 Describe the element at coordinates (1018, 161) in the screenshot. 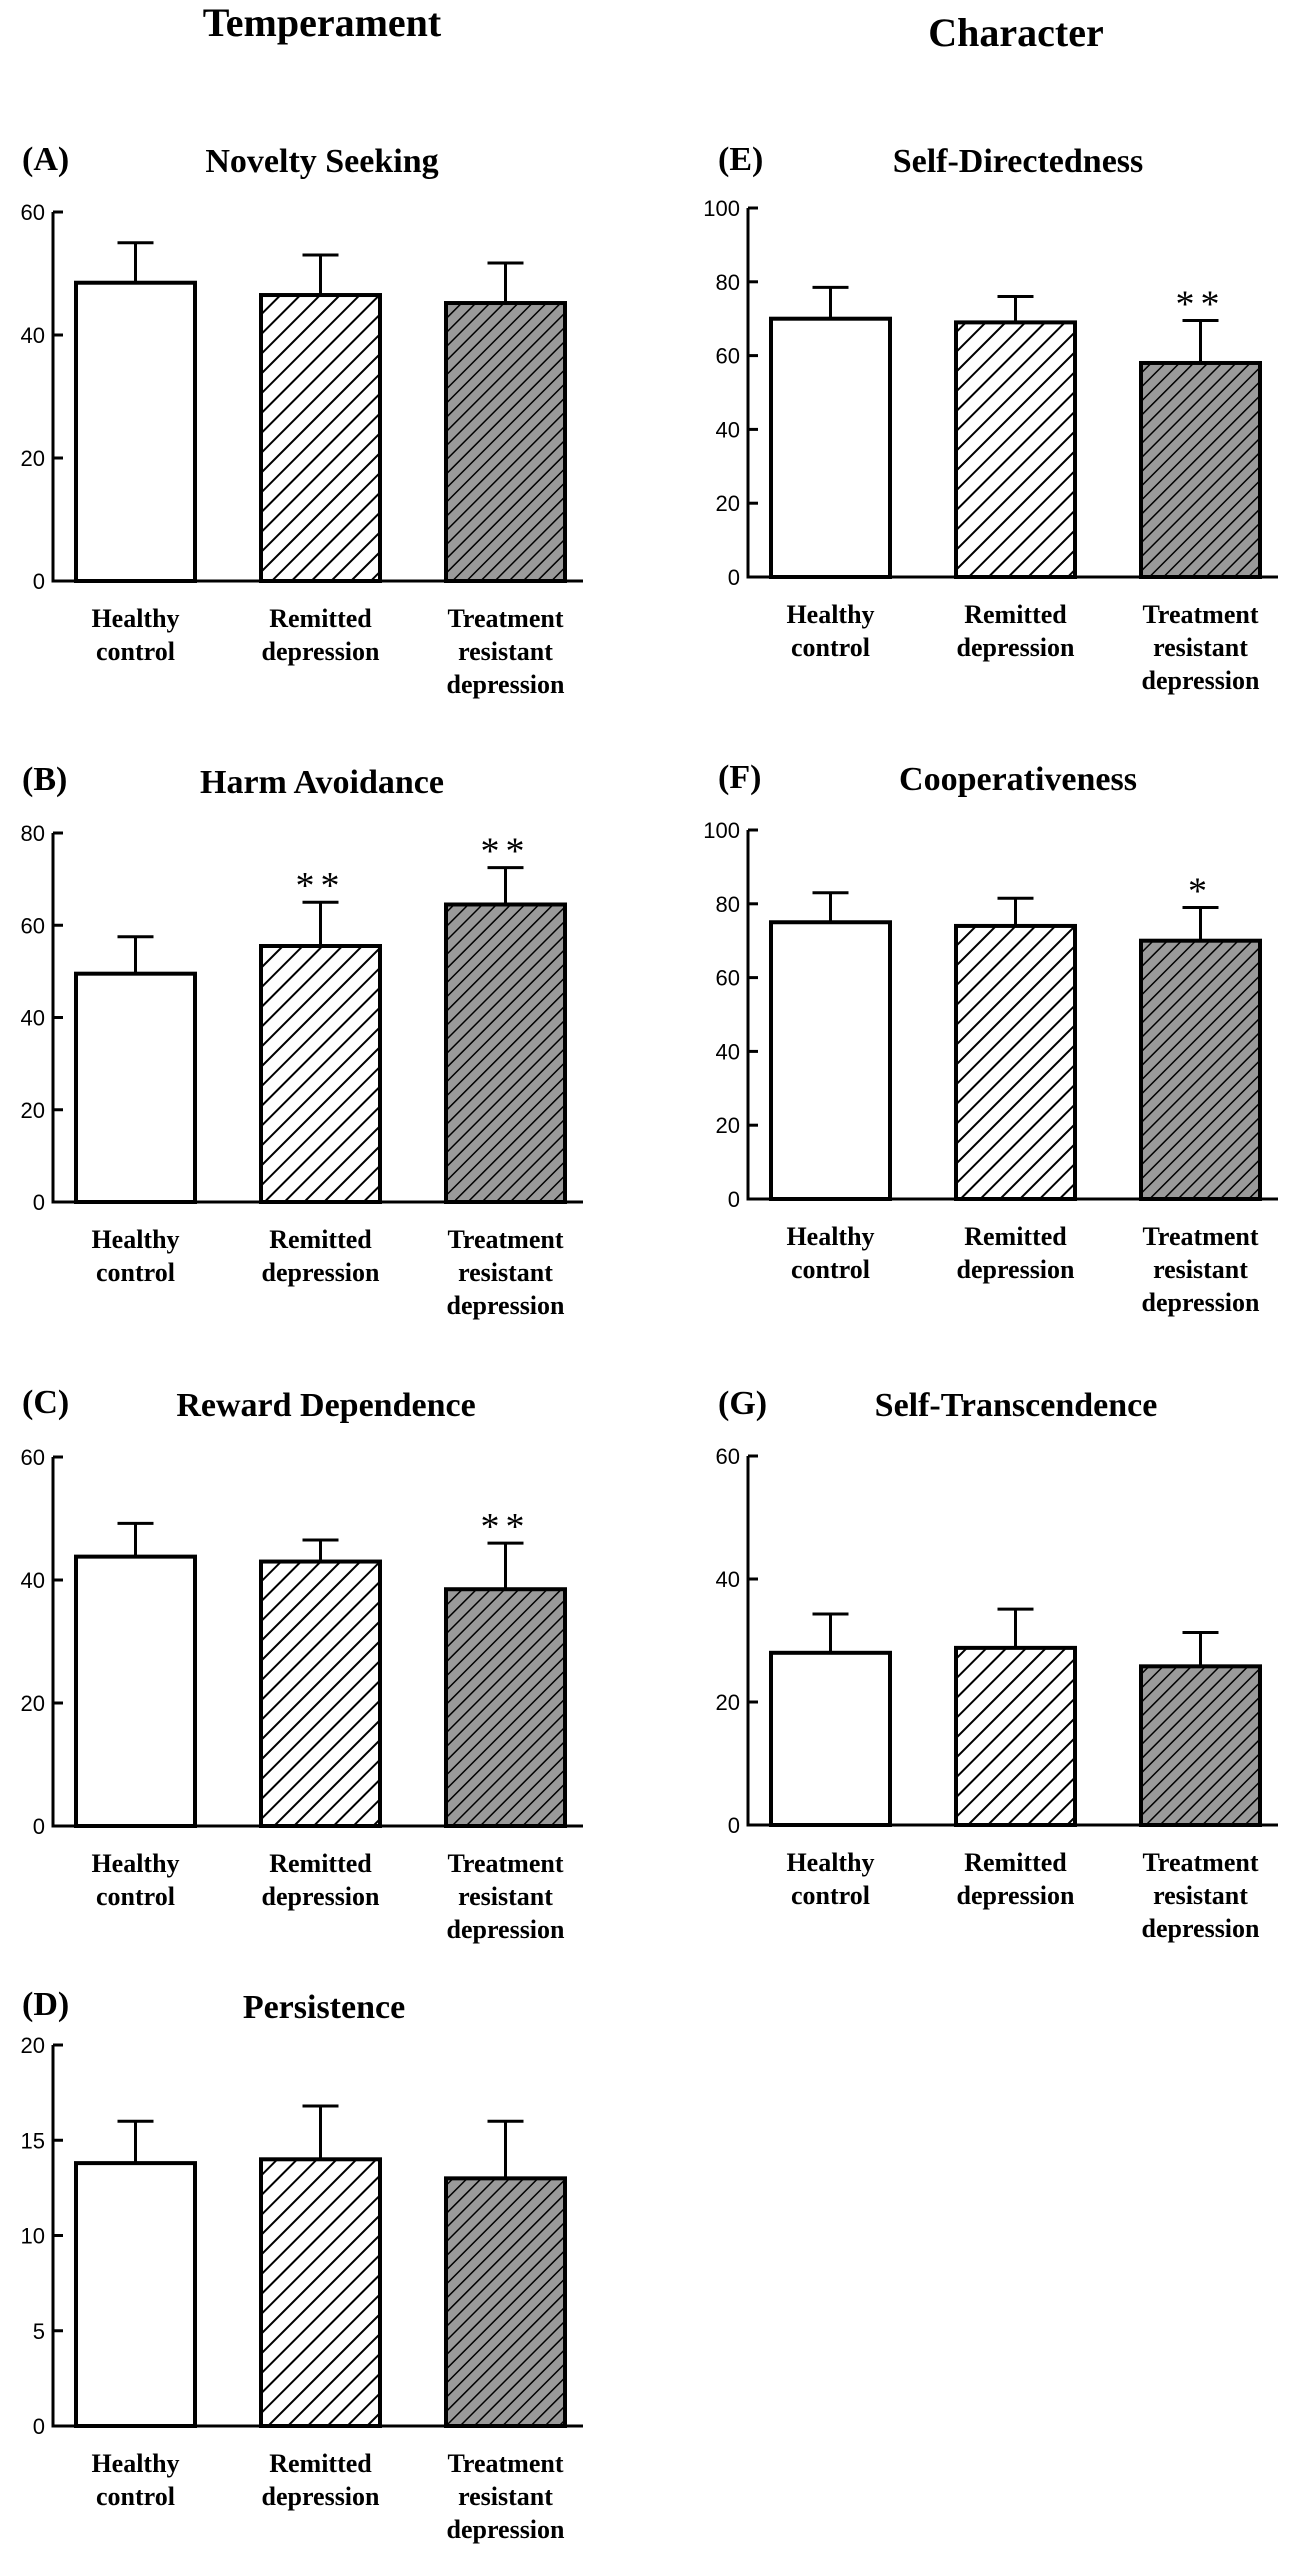

I see `panel-title: Self-Directedness` at that location.